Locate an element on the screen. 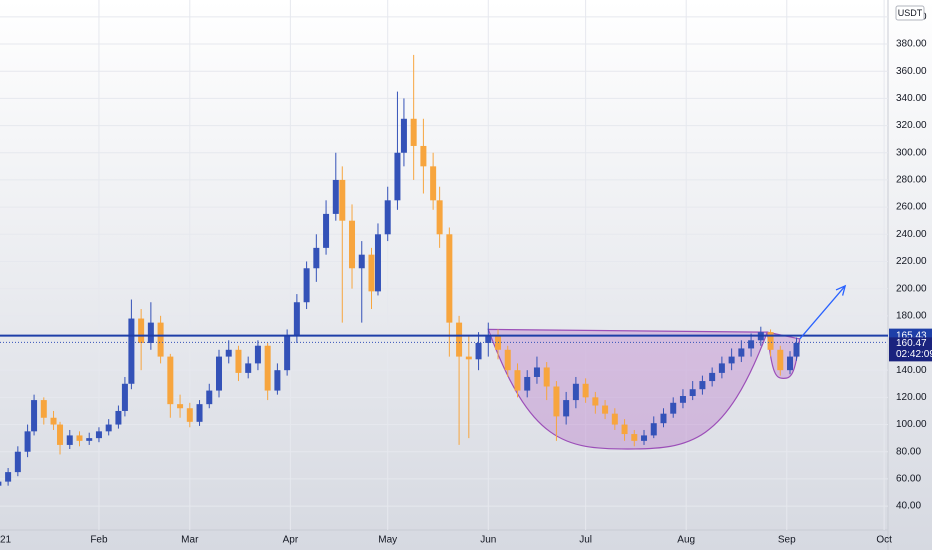  y-tick-label: 140.00 is located at coordinates (911, 370).